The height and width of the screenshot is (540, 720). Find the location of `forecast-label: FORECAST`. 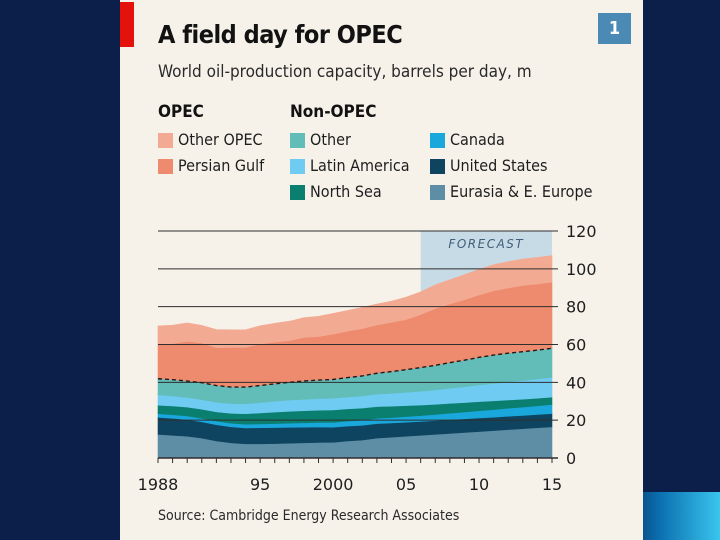

forecast-label: FORECAST is located at coordinates (486, 244).